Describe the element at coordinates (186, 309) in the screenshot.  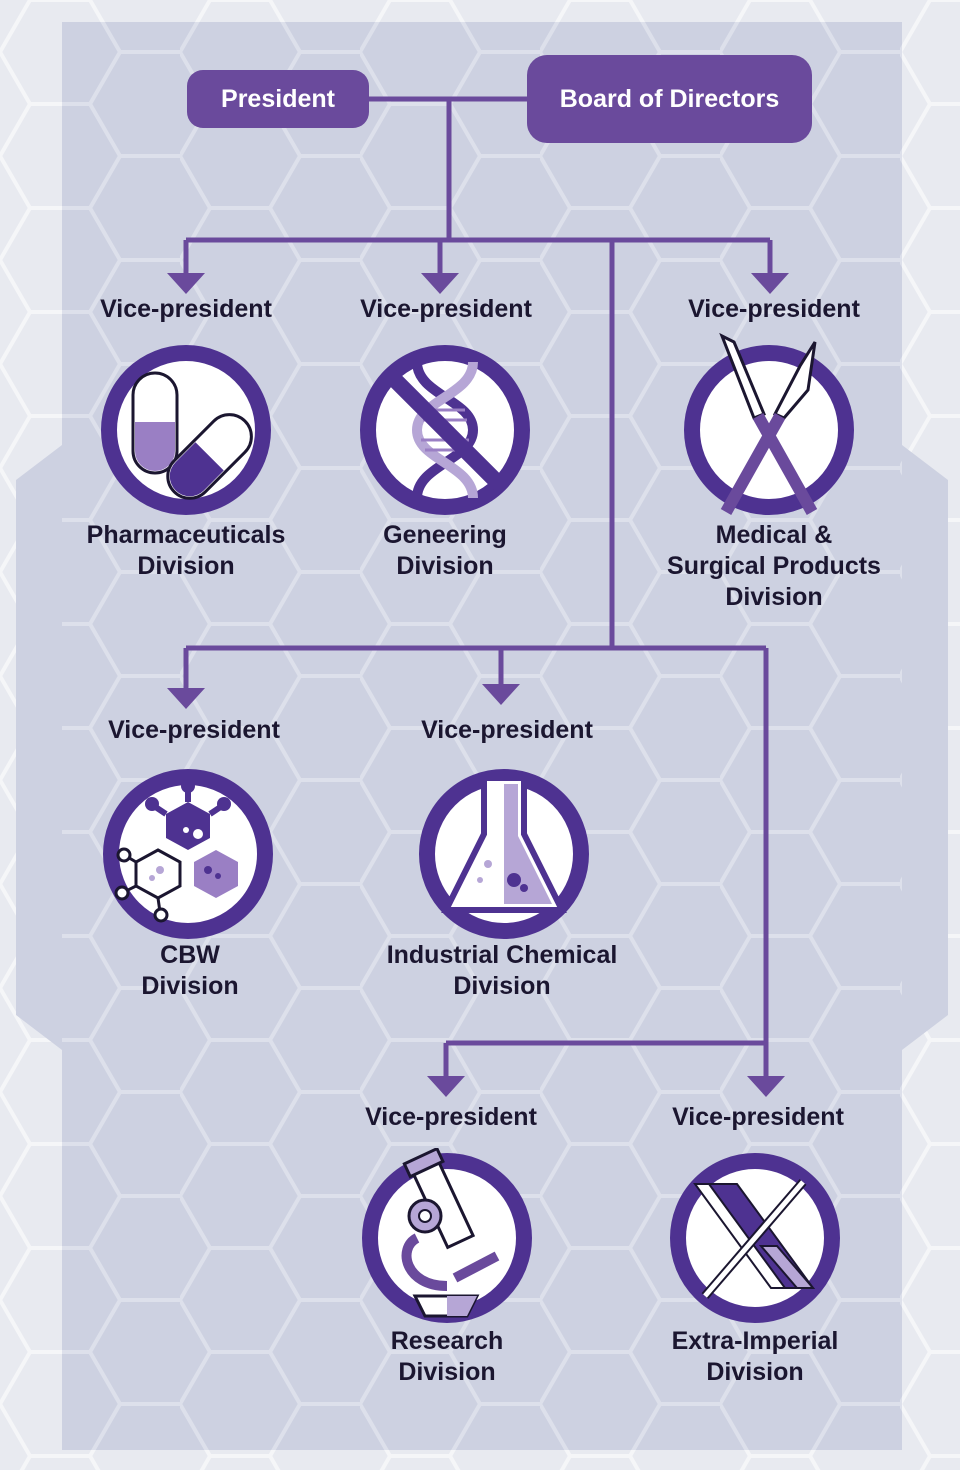
I see `vp-label-pharmaceuticals: Vice-president` at that location.